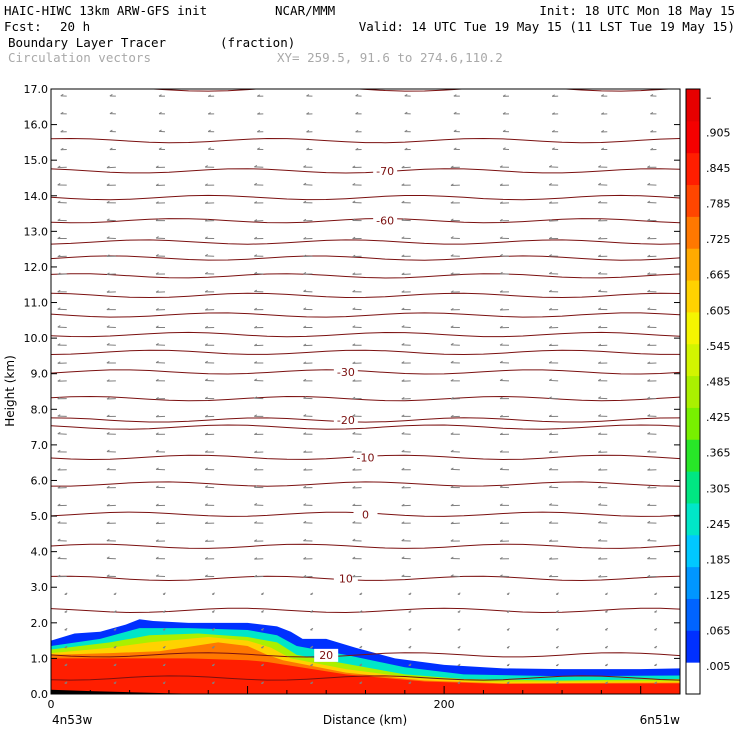 This screenshot has width=740, height=740. What do you see at coordinates (87, 42) in the screenshot?
I see `field-name: Boundary Layer Tracer` at bounding box center [87, 42].